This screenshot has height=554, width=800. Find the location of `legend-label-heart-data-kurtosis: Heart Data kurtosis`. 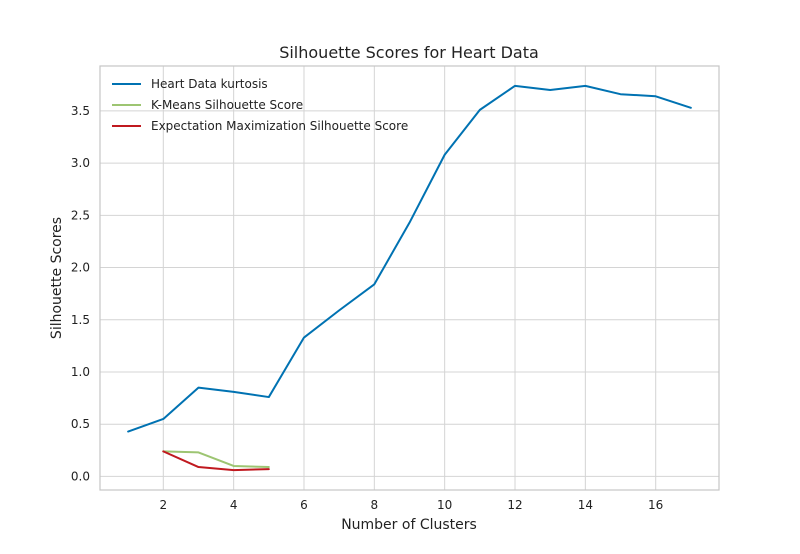

legend-label-heart-data-kurtosis: Heart Data kurtosis is located at coordinates (209, 84).